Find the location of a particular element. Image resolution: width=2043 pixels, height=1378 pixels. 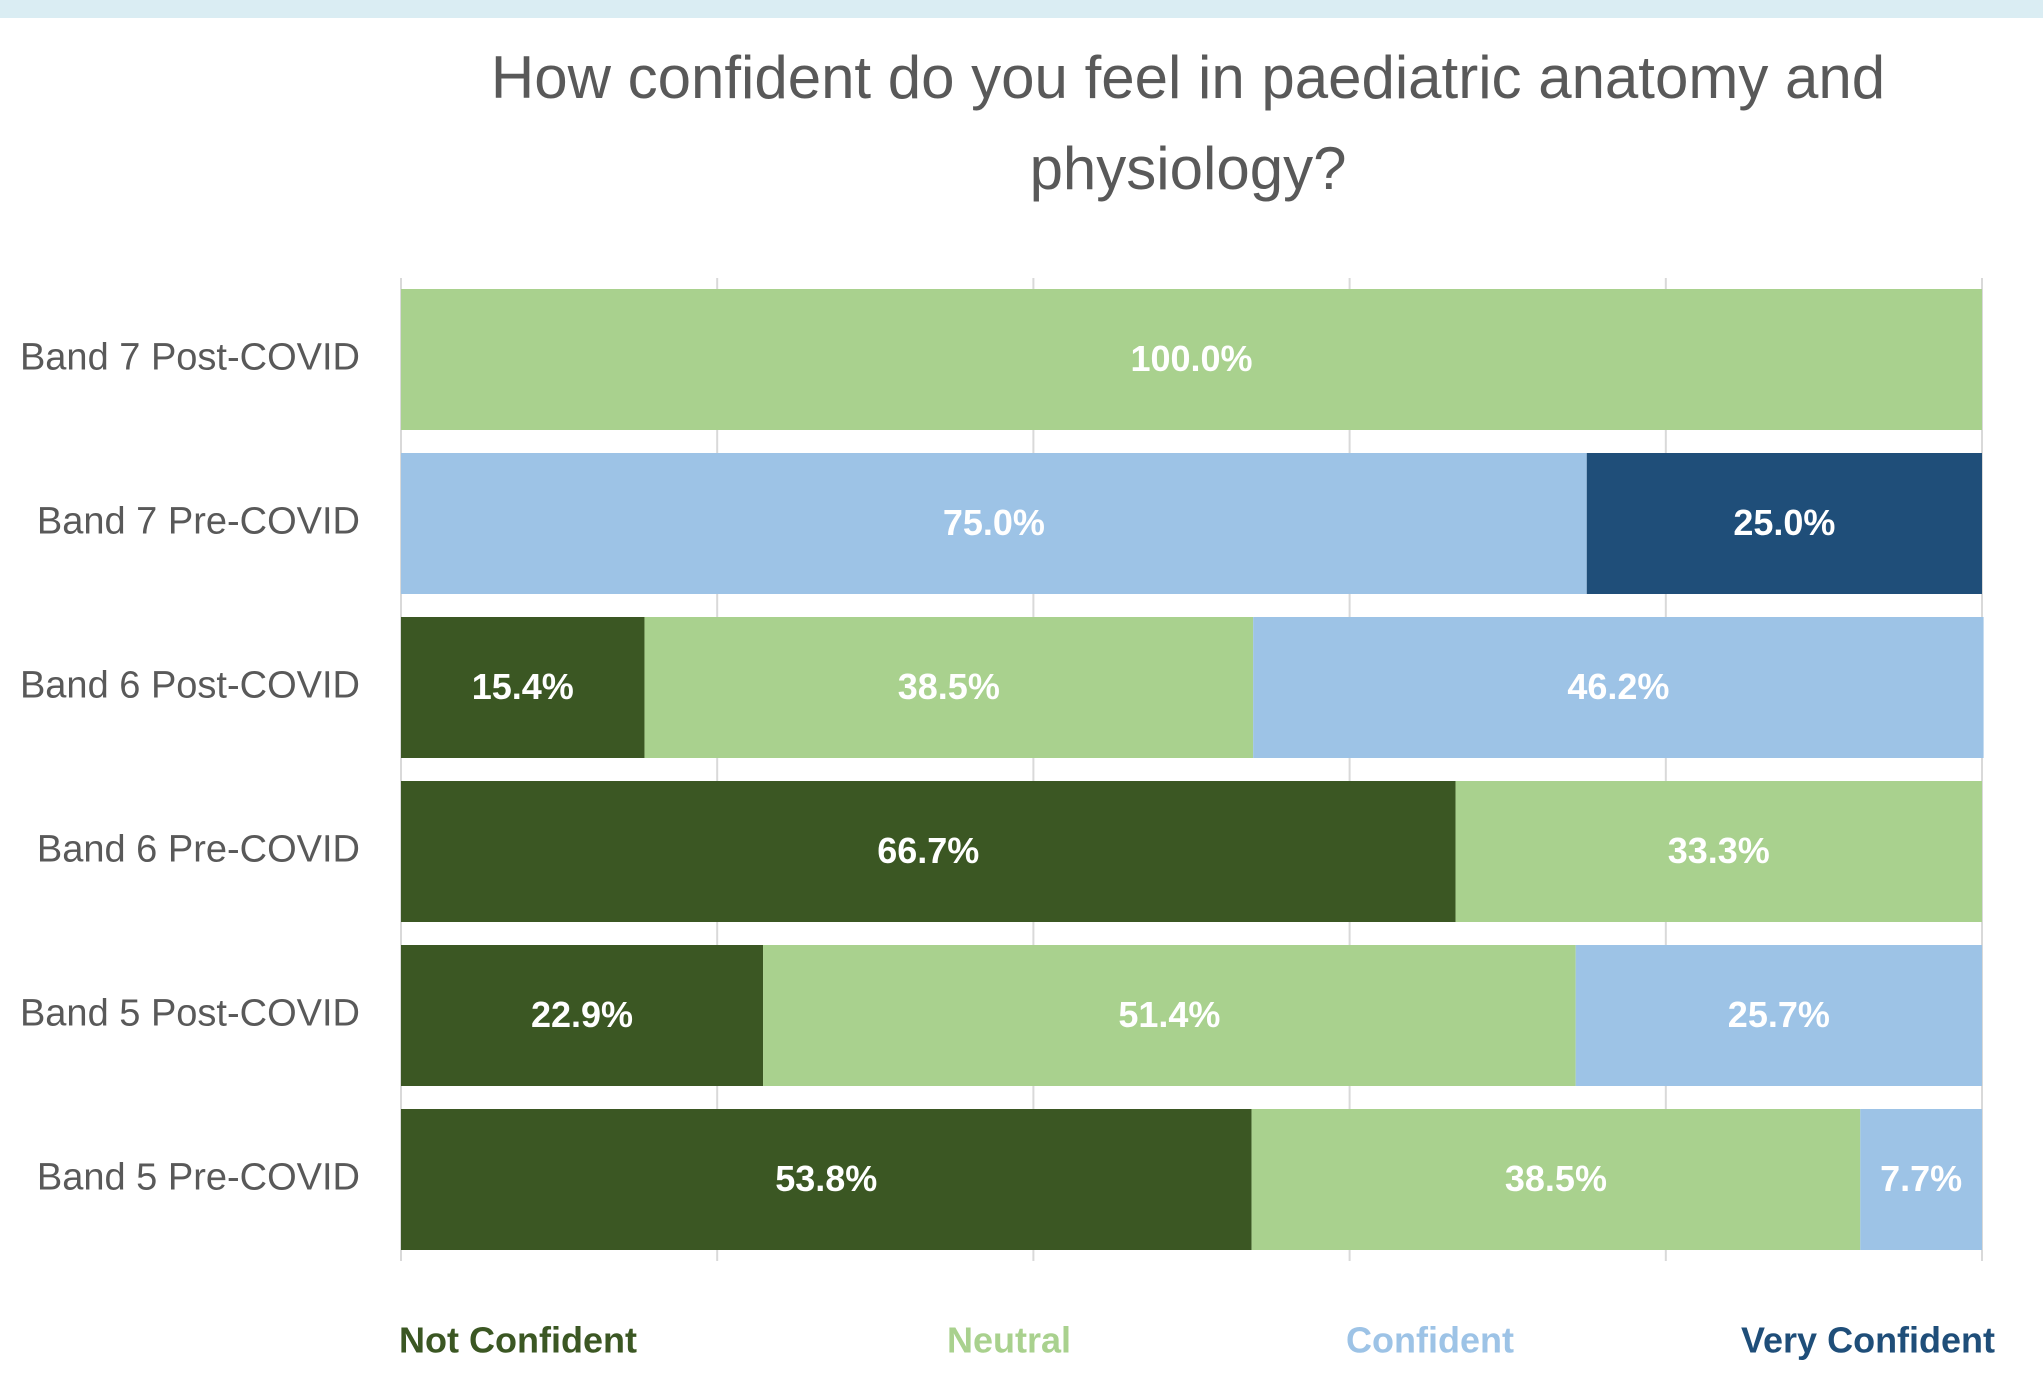

data-label: 66.7% is located at coordinates (928, 850).